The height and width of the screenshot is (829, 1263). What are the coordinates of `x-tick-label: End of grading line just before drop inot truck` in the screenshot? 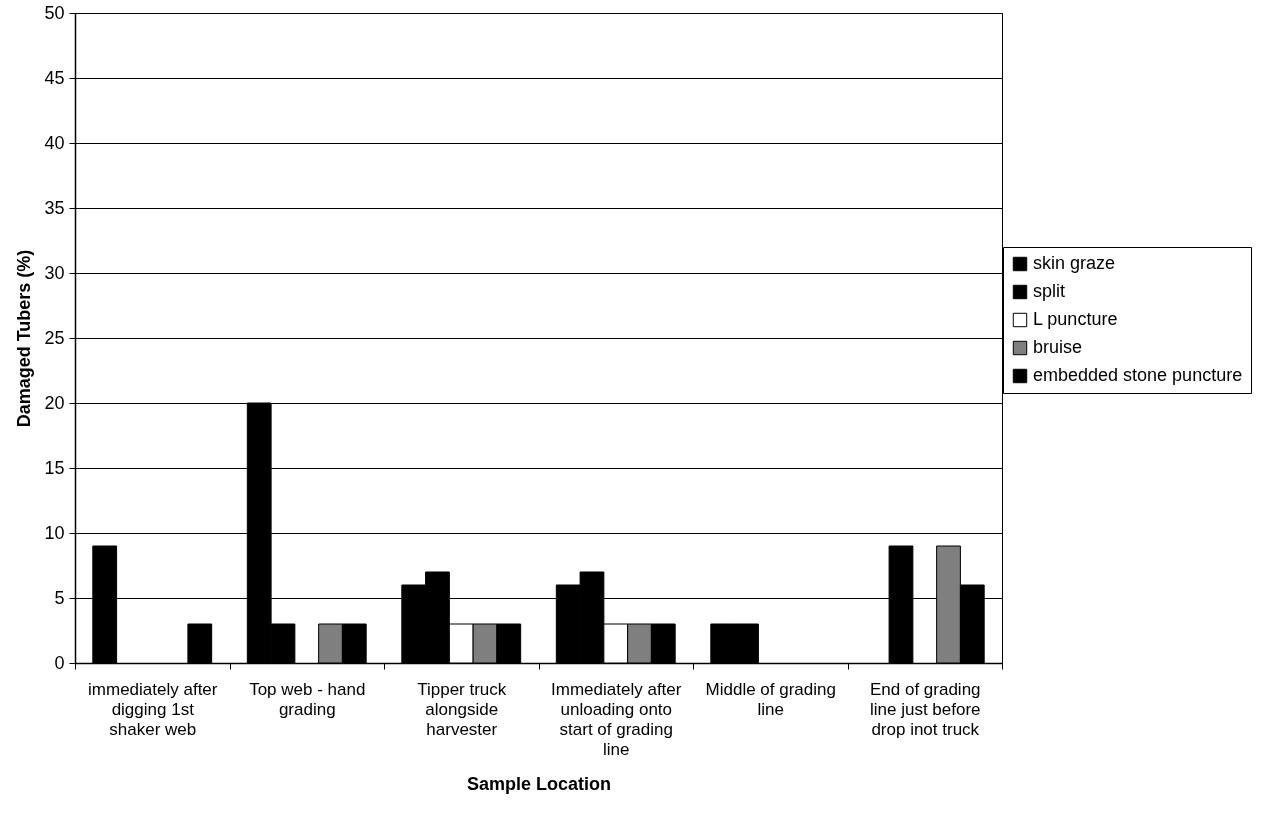 It's located at (925, 709).